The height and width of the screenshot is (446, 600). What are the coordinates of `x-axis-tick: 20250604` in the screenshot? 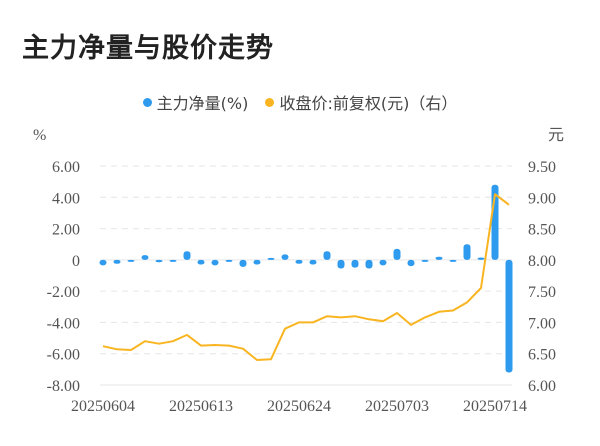 It's located at (103, 406).